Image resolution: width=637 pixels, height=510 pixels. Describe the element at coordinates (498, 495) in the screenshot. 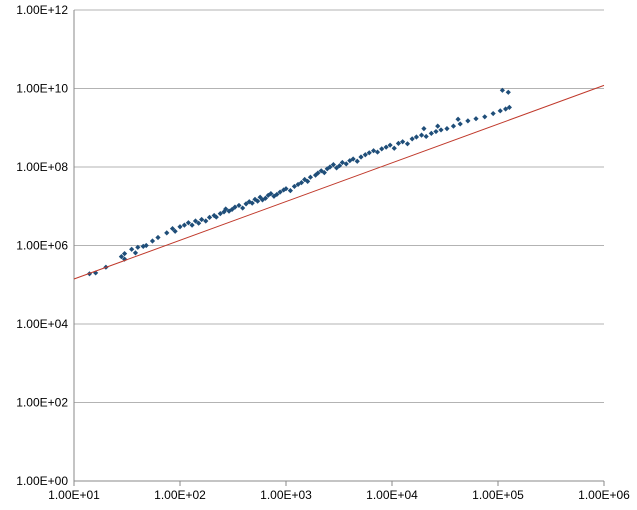

I see `x-tick-label: 1.00E+05` at that location.